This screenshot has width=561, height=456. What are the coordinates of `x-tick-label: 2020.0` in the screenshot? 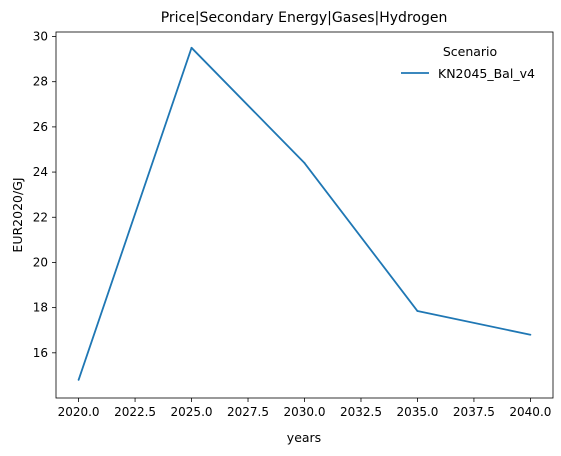 It's located at (79, 412).